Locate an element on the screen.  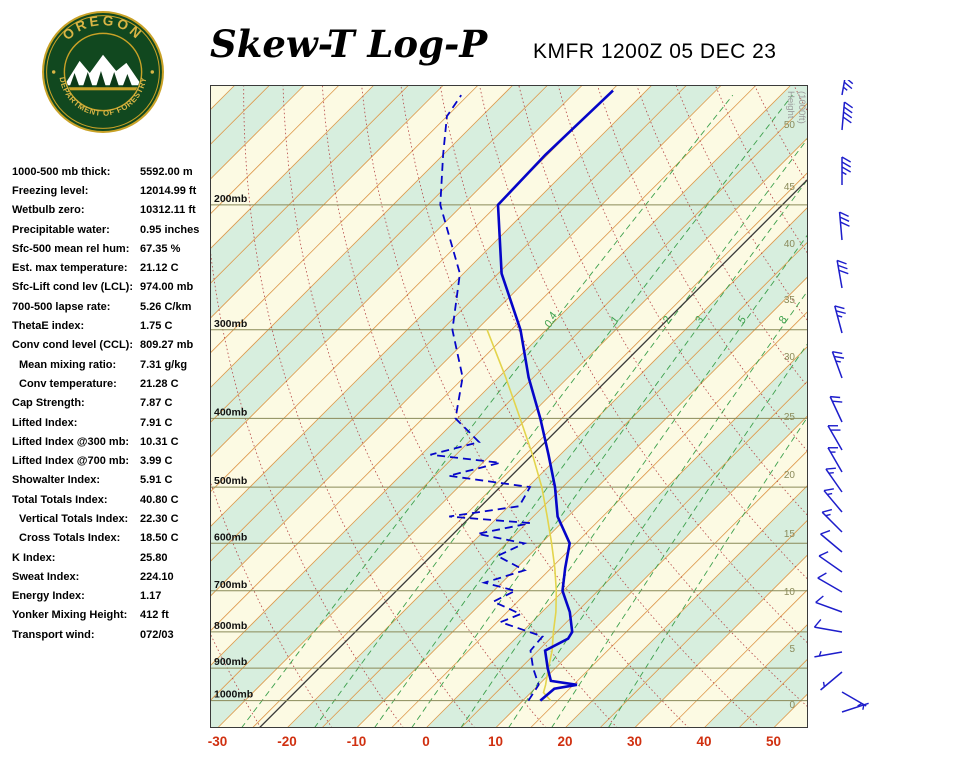
index-label: 700-500 lapse rate: is located at coordinates (61, 306).